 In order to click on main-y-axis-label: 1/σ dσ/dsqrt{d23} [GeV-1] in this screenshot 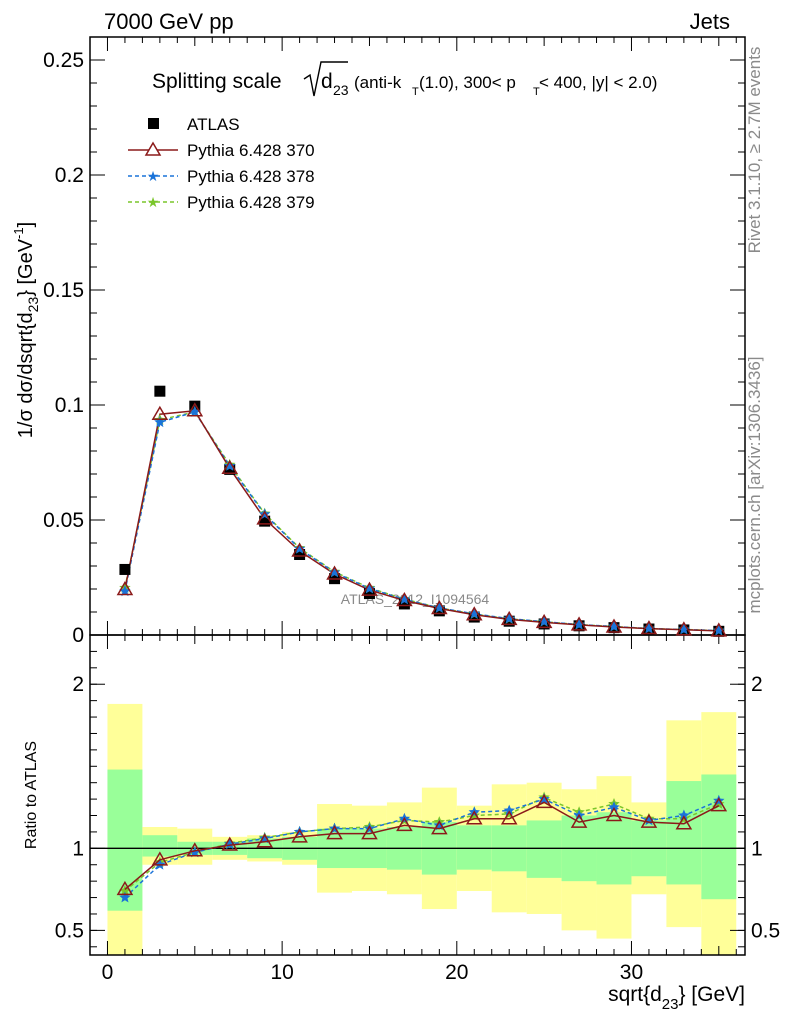, I will do `click(26, 330)`.